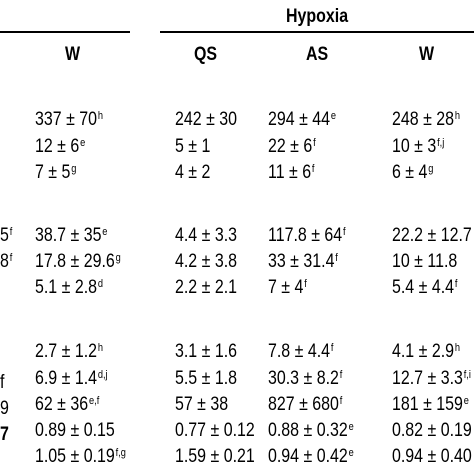  Describe the element at coordinates (427, 54) in the screenshot. I see `column-header-w-hypoxia: W` at that location.